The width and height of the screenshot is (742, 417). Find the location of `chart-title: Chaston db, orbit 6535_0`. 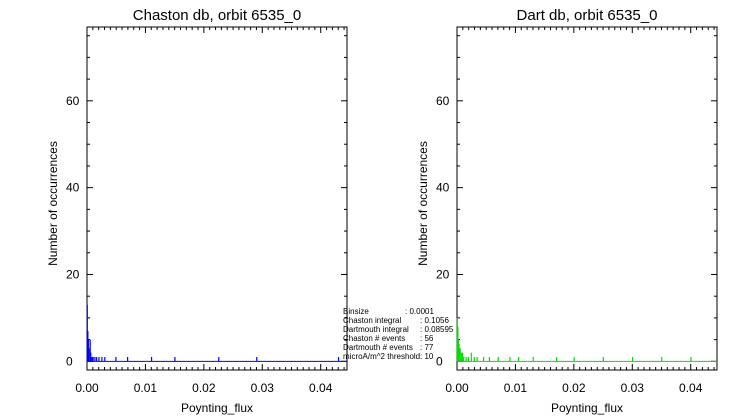

chart-title: Chaston db, orbit 6535_0 is located at coordinates (217, 15).